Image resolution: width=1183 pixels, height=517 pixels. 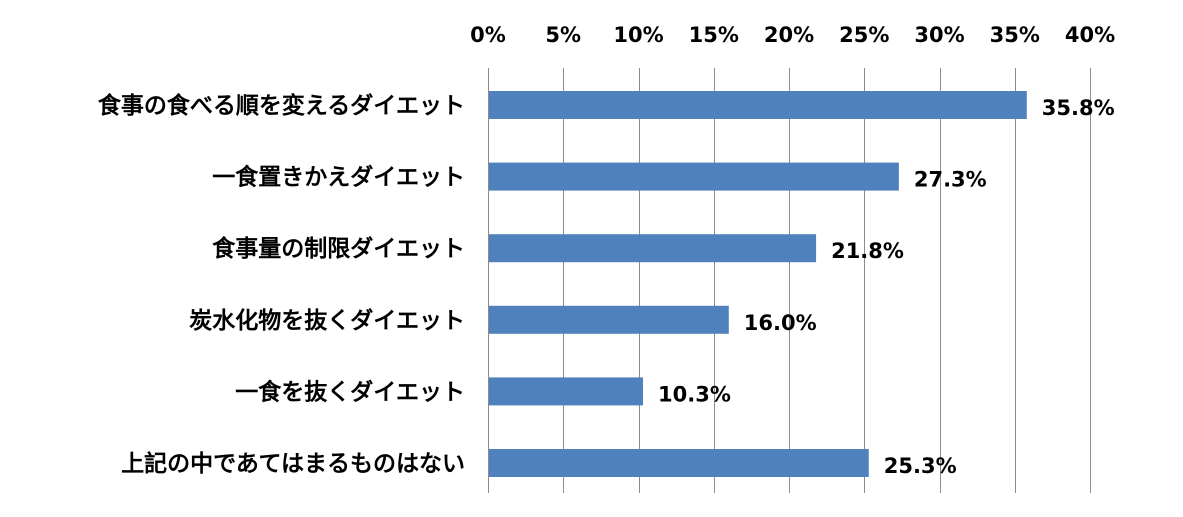 What do you see at coordinates (638, 35) in the screenshot?
I see `x-tick-label-10: 10%` at bounding box center [638, 35].